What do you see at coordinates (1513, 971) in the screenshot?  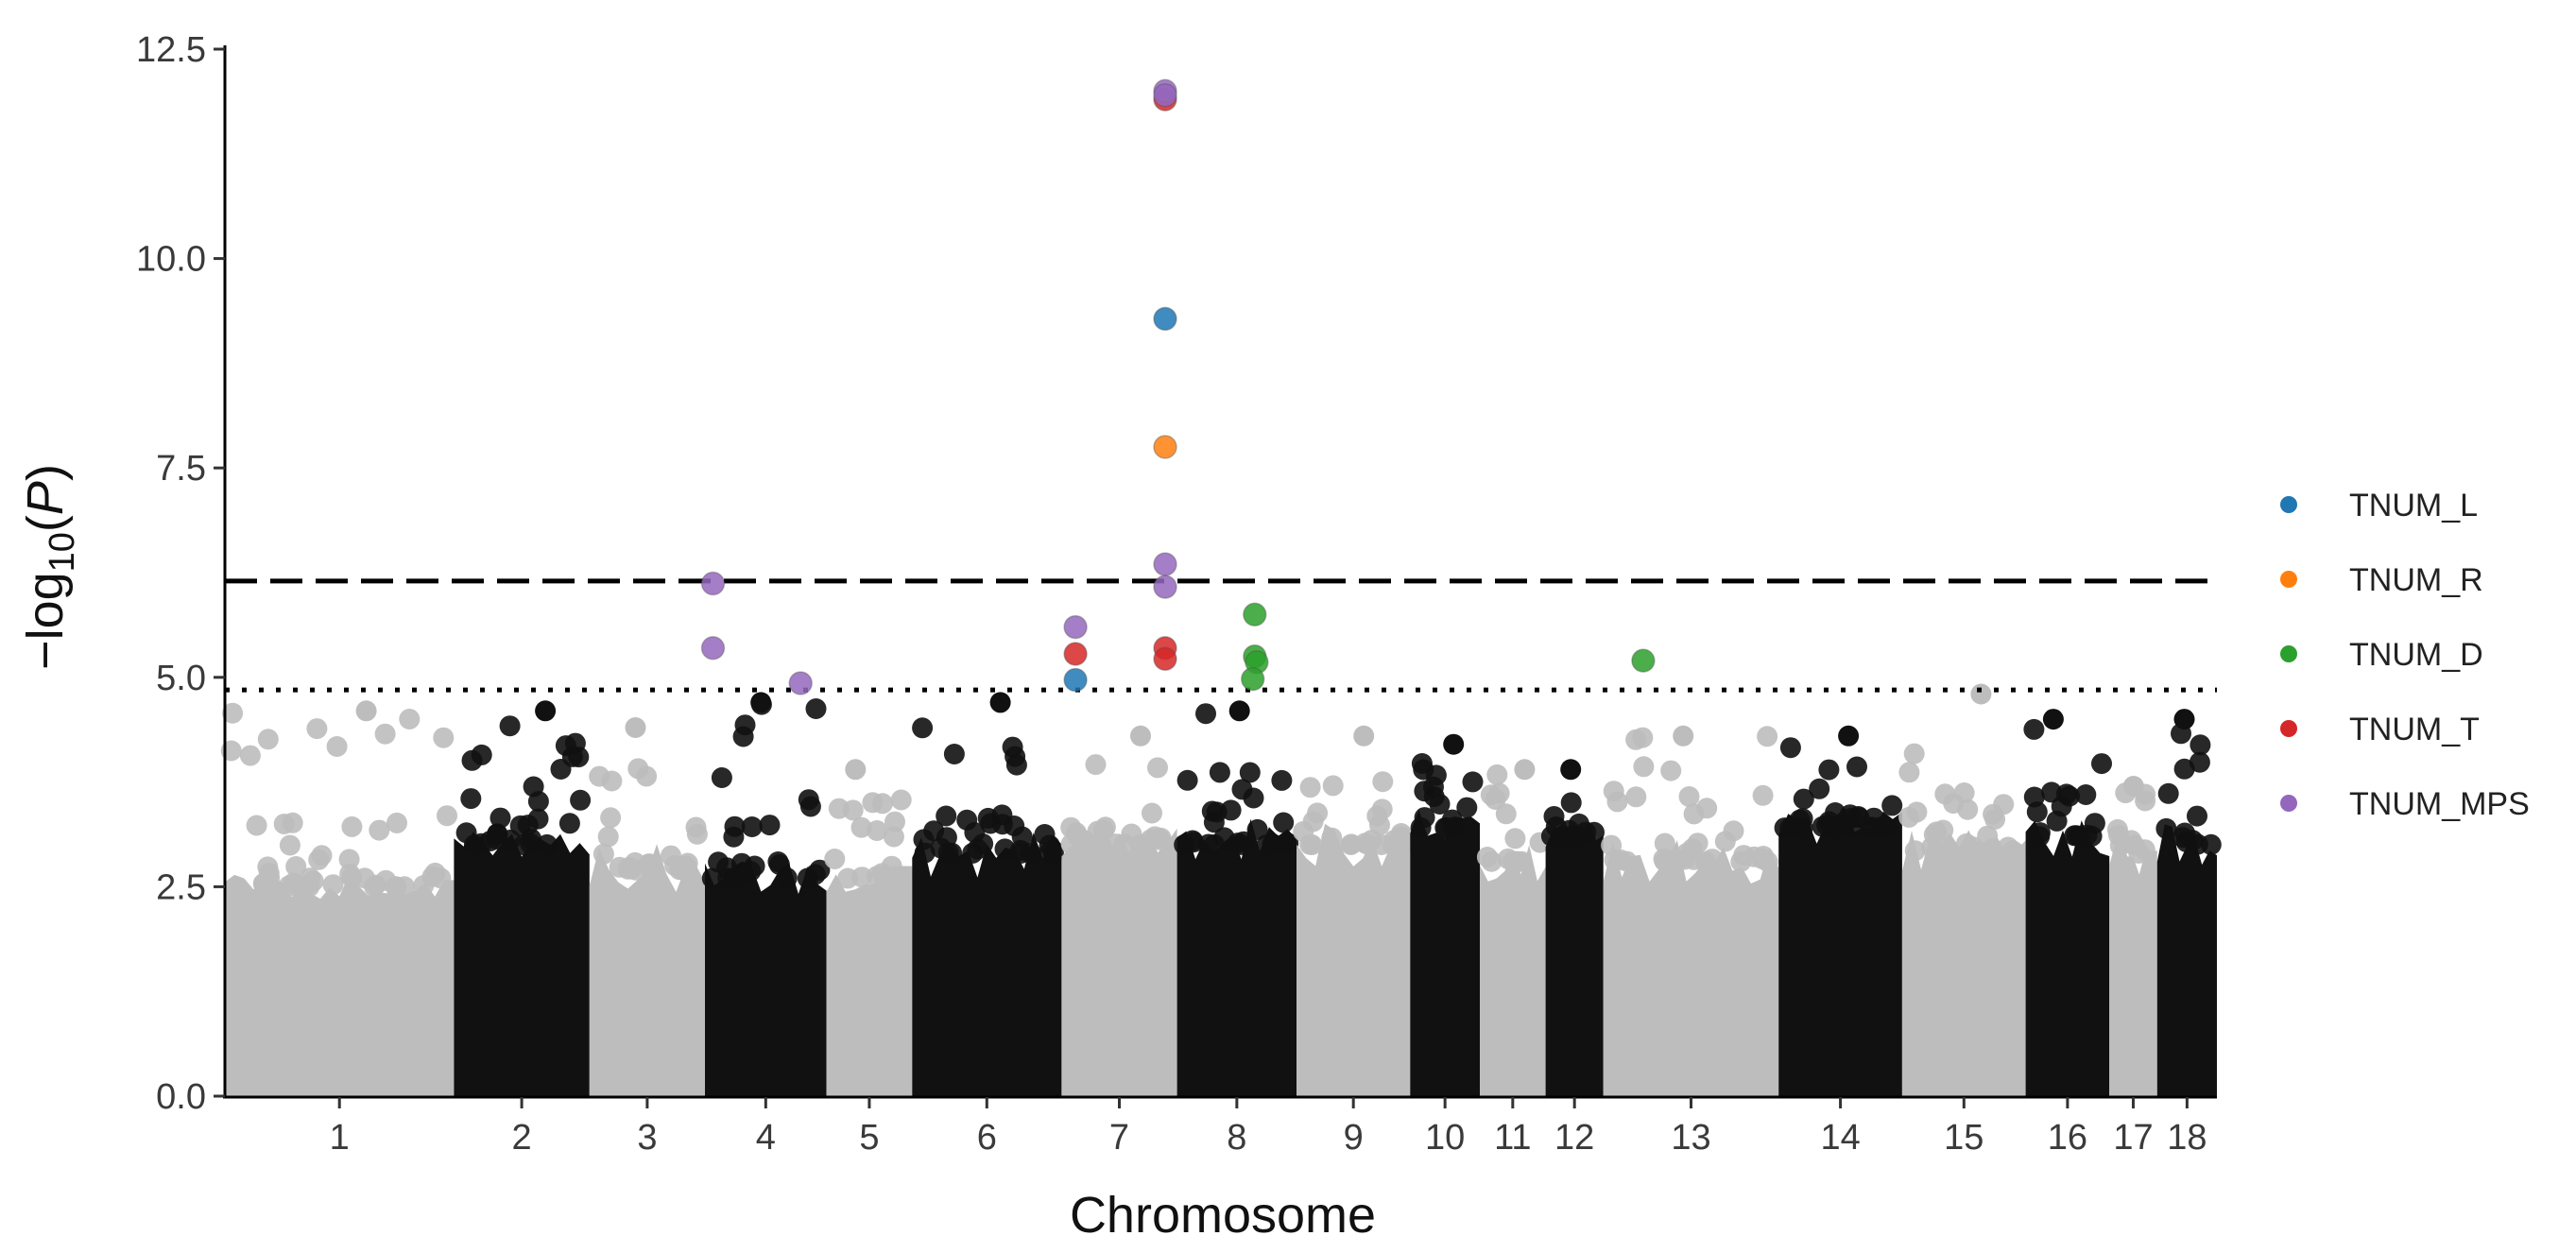 I see `chromosome-11-snp-mass` at bounding box center [1513, 971].